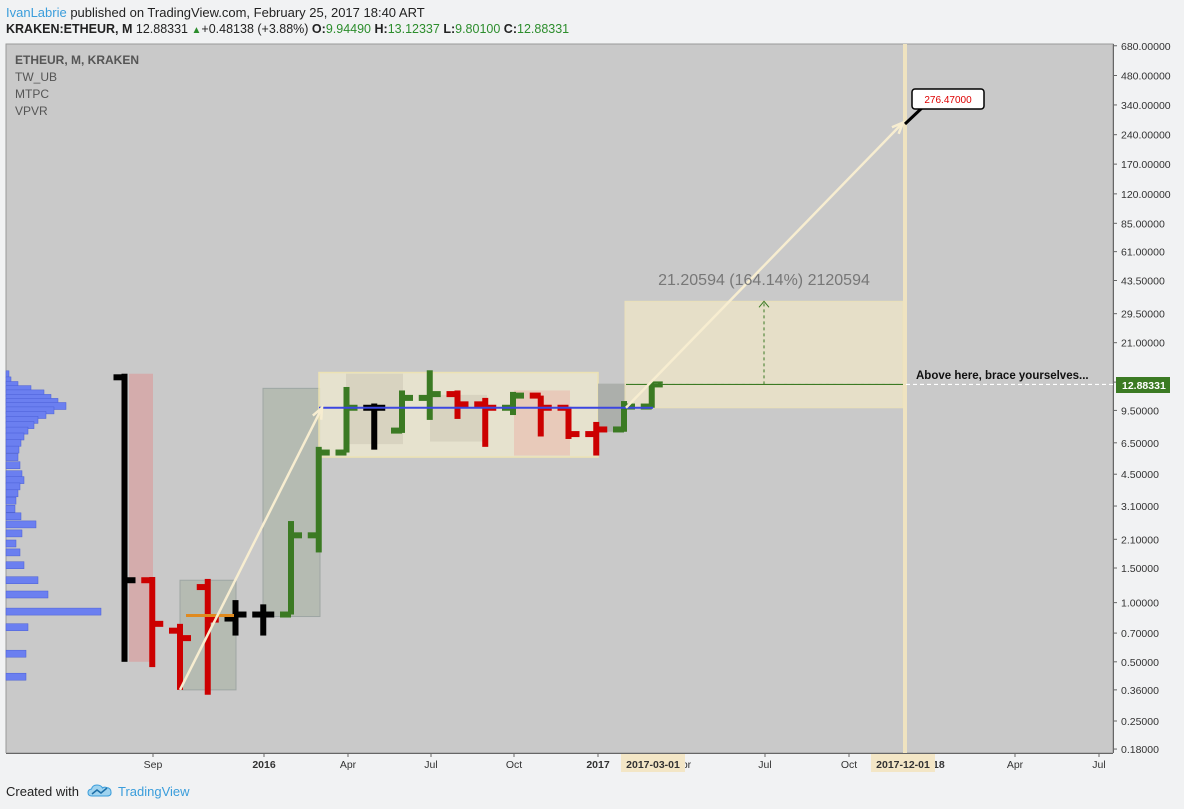  Describe the element at coordinates (264, 765) in the screenshot. I see `time-tick-label: 2016` at that location.